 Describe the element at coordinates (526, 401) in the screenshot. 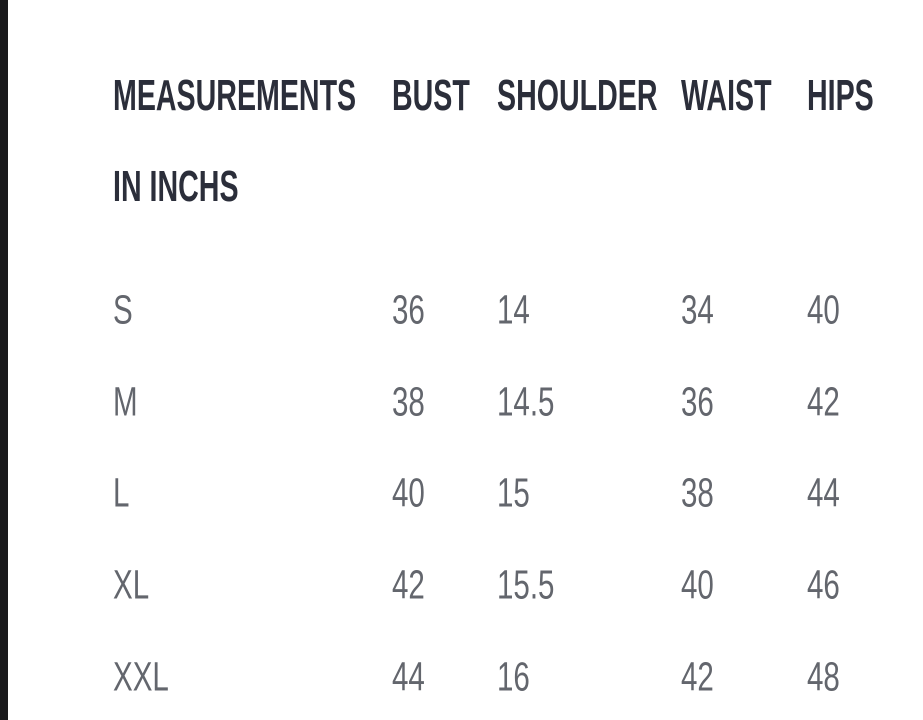

I see `shoulder-value: 14.5` at that location.